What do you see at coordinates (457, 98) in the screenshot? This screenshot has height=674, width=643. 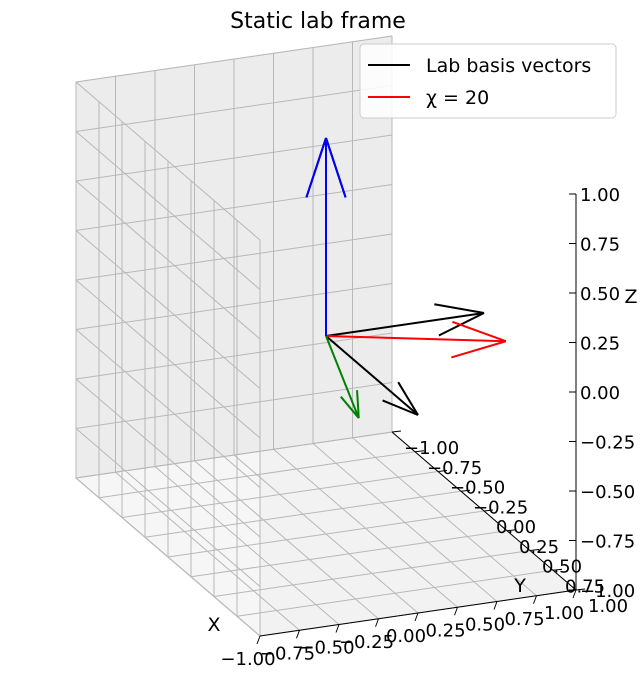 I see `legend-label: χ = 20` at bounding box center [457, 98].